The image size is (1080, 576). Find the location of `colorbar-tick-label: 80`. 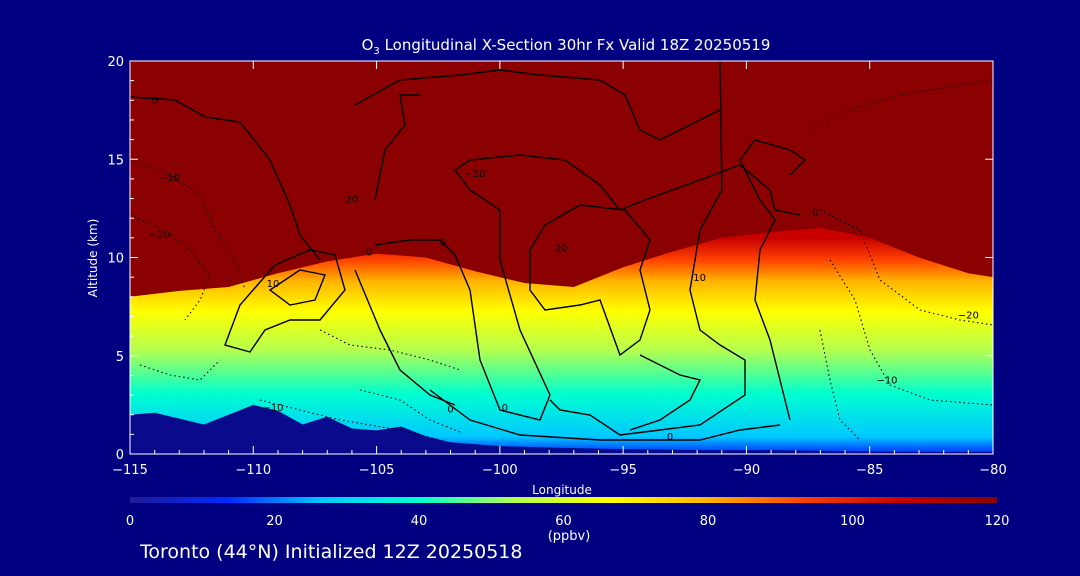

colorbar-tick-label: 80 is located at coordinates (708, 521).